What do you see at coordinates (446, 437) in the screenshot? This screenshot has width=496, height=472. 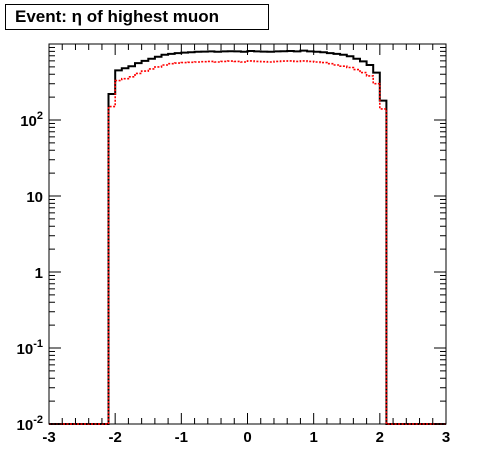 I see `x-tick-label: 3` at bounding box center [446, 437].